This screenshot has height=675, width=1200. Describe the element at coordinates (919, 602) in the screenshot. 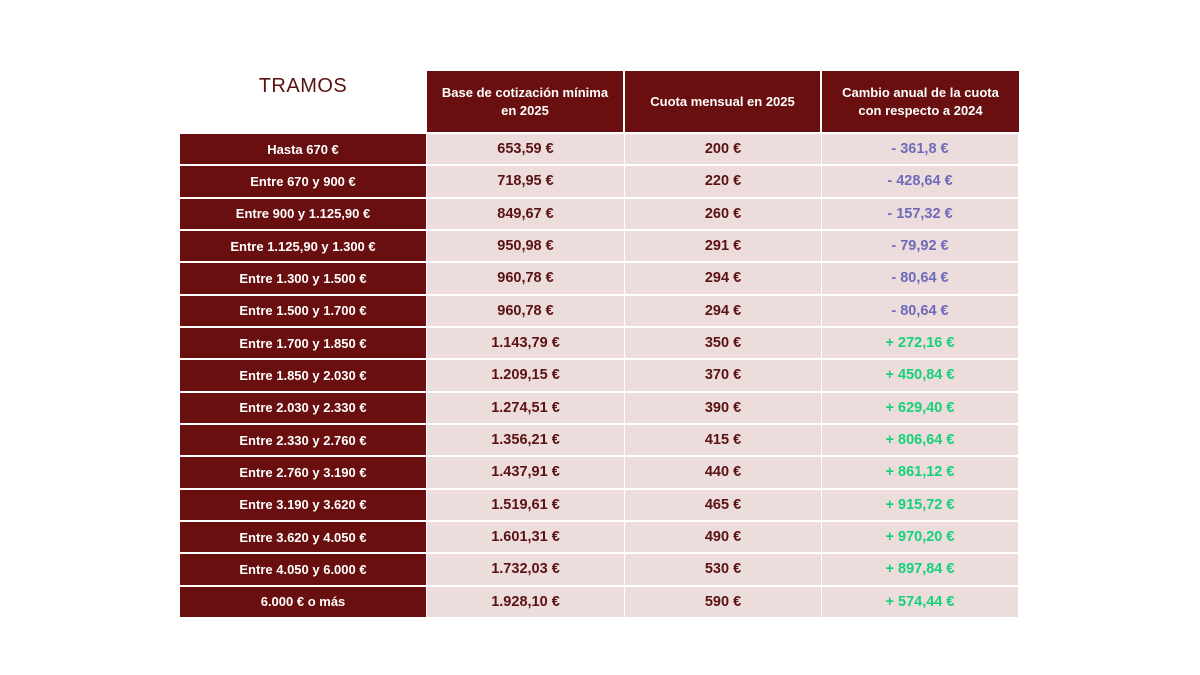

I see `cambio-cell: + 574,44 €` at that location.